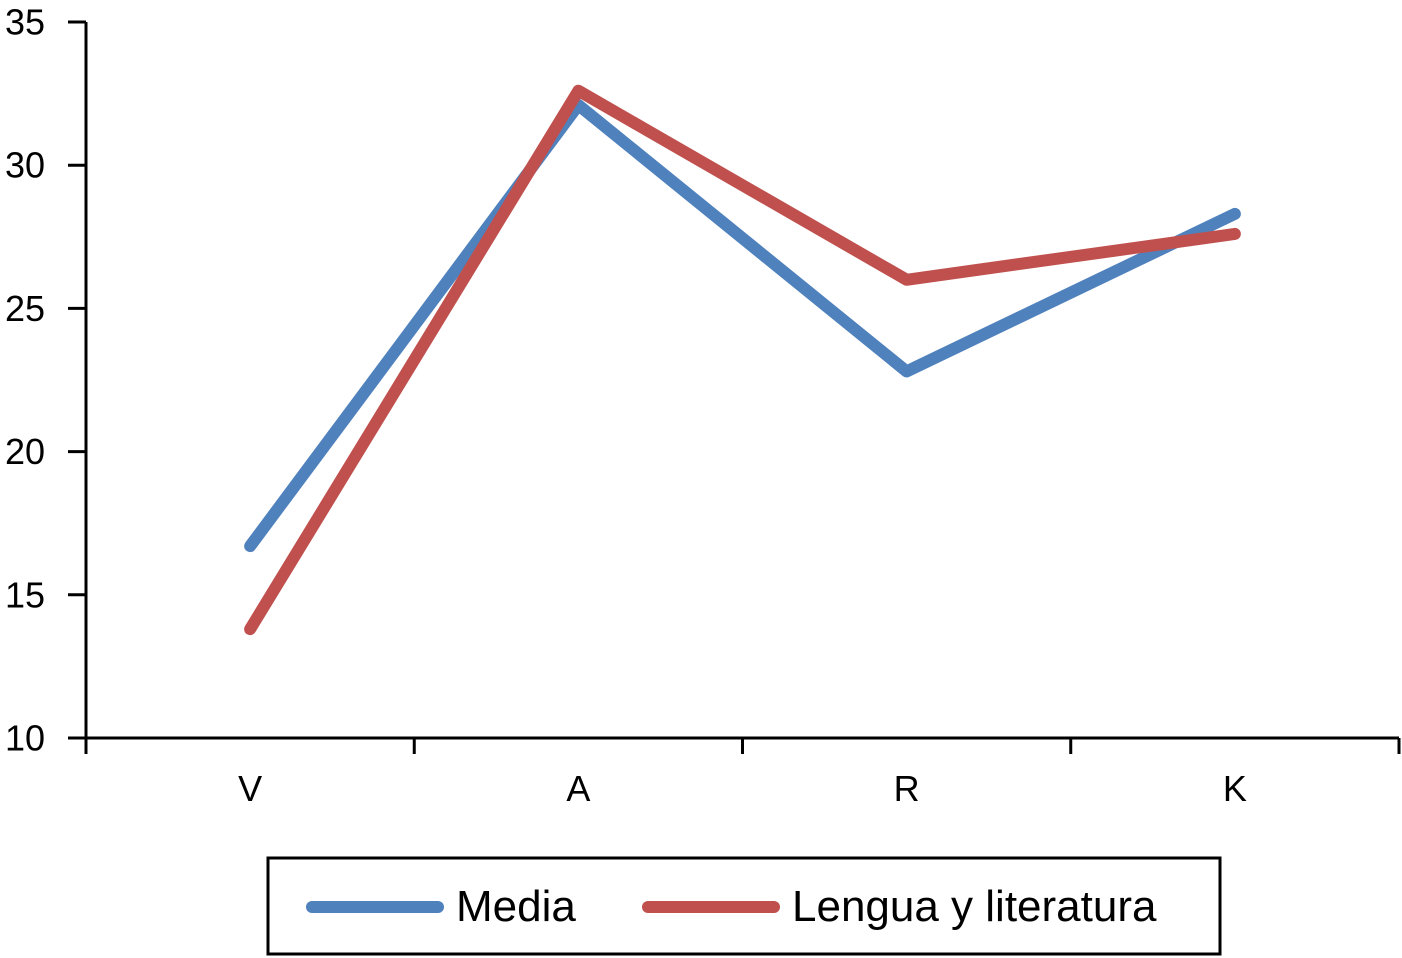  I want to click on legend: Media Lengua y literatura, so click(744, 906).